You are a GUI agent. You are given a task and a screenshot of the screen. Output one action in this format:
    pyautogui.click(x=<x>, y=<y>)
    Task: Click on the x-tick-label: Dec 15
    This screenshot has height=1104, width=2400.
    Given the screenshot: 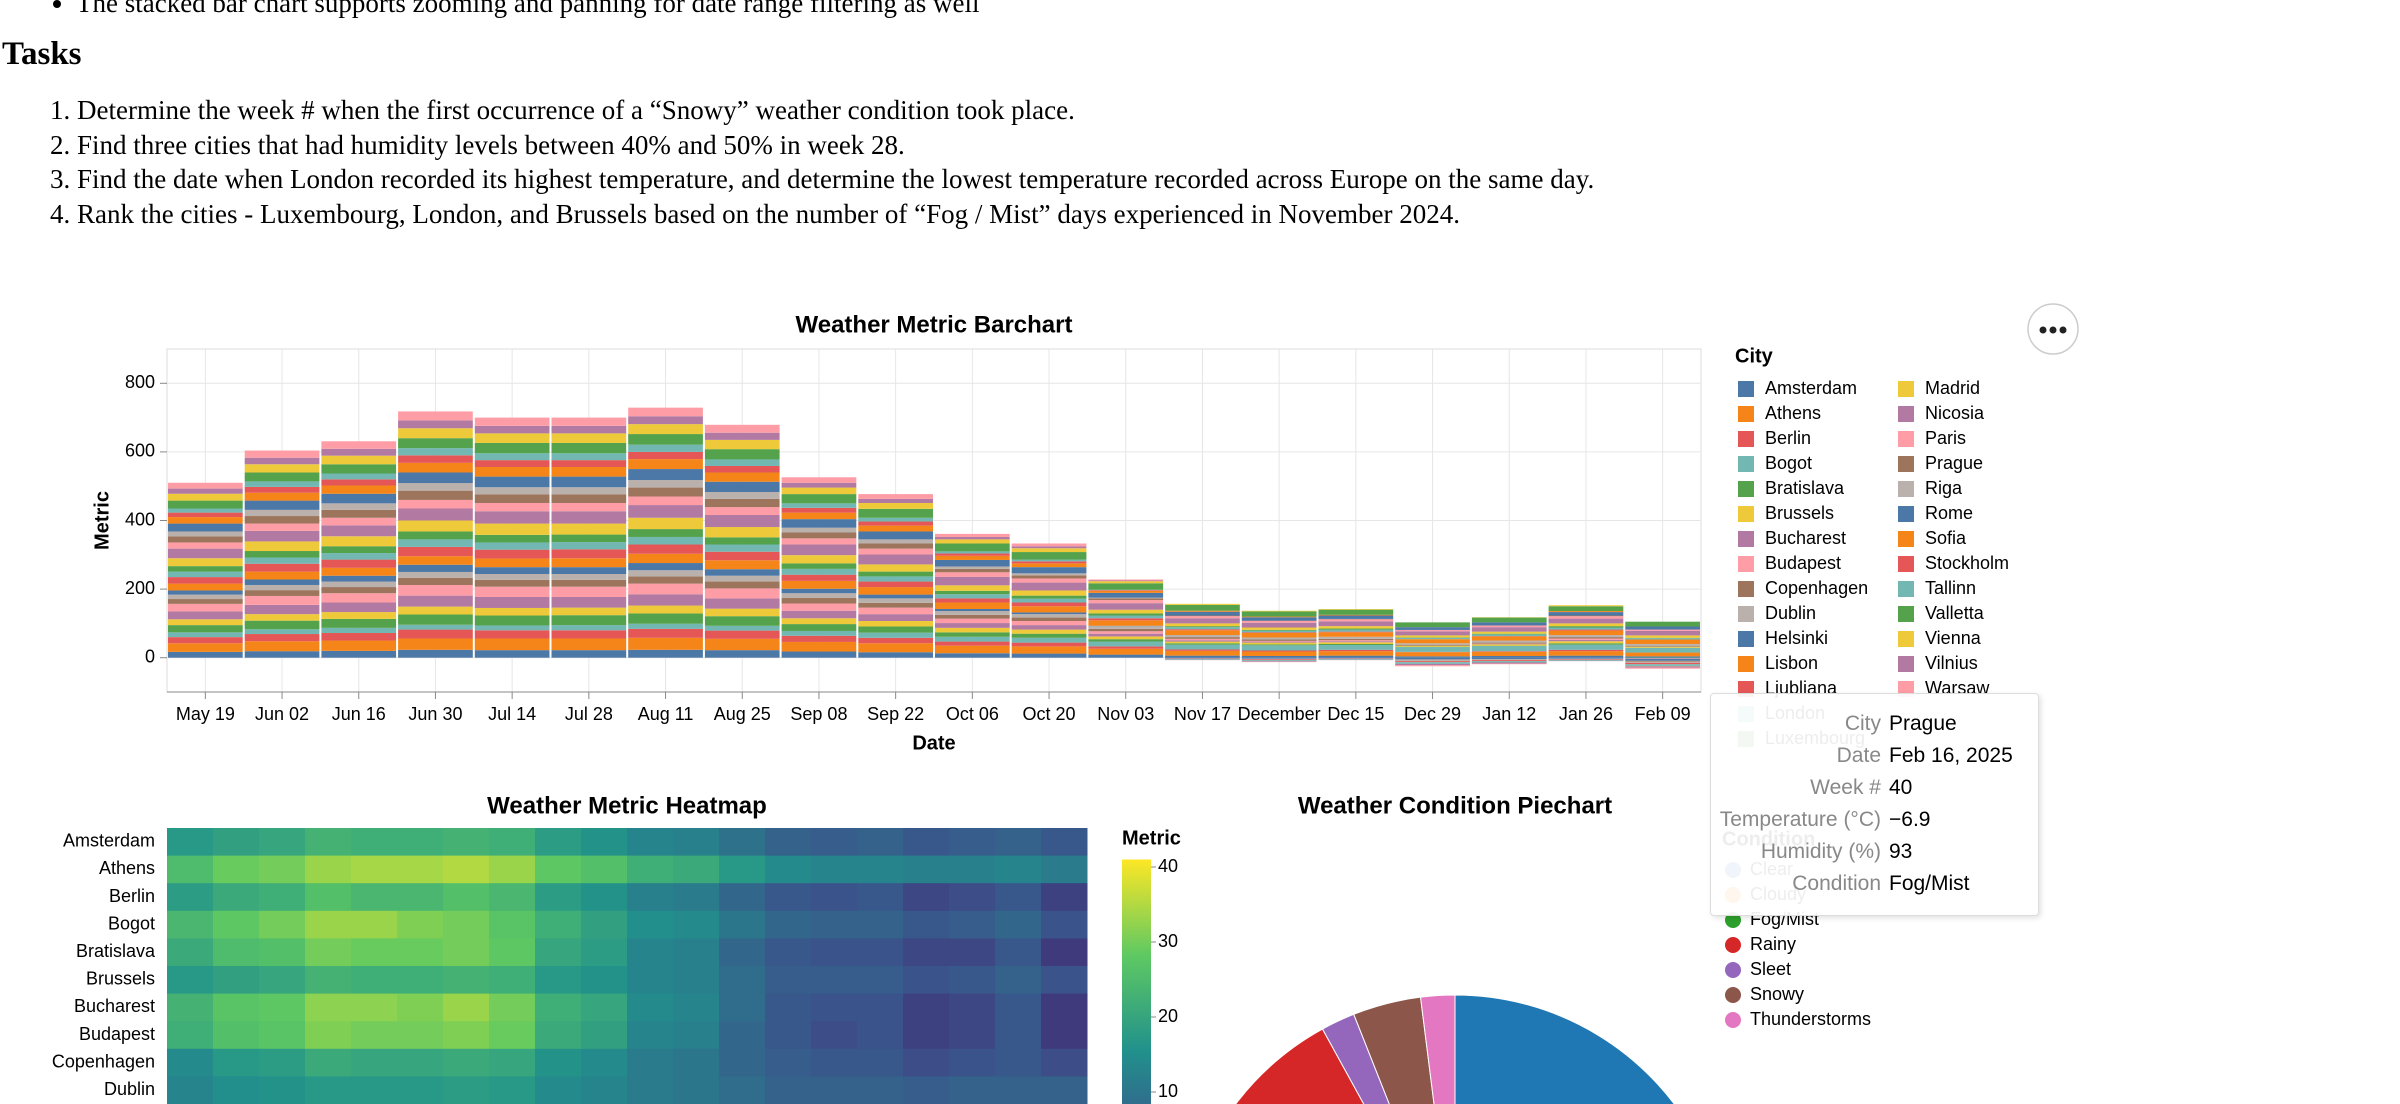 What is the action you would take?
    pyautogui.click(x=1355, y=714)
    